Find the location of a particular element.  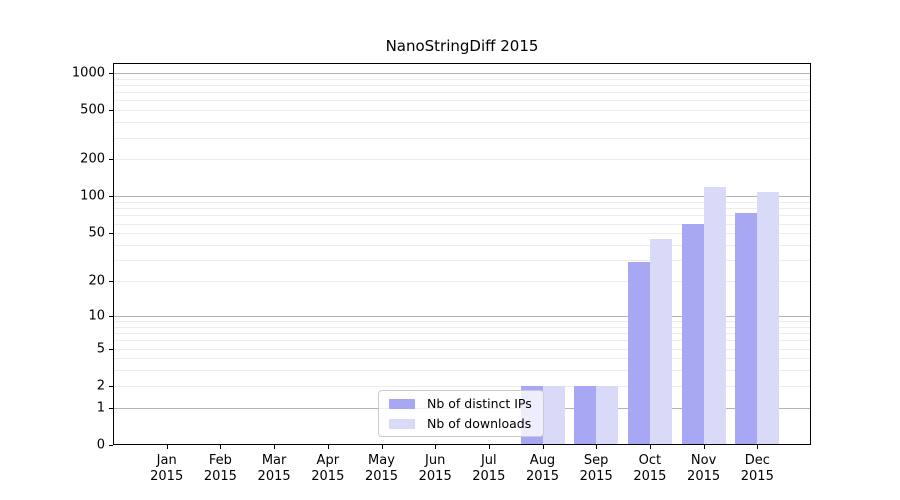

legend-label-downloads: Nb of downloads is located at coordinates (479, 423).